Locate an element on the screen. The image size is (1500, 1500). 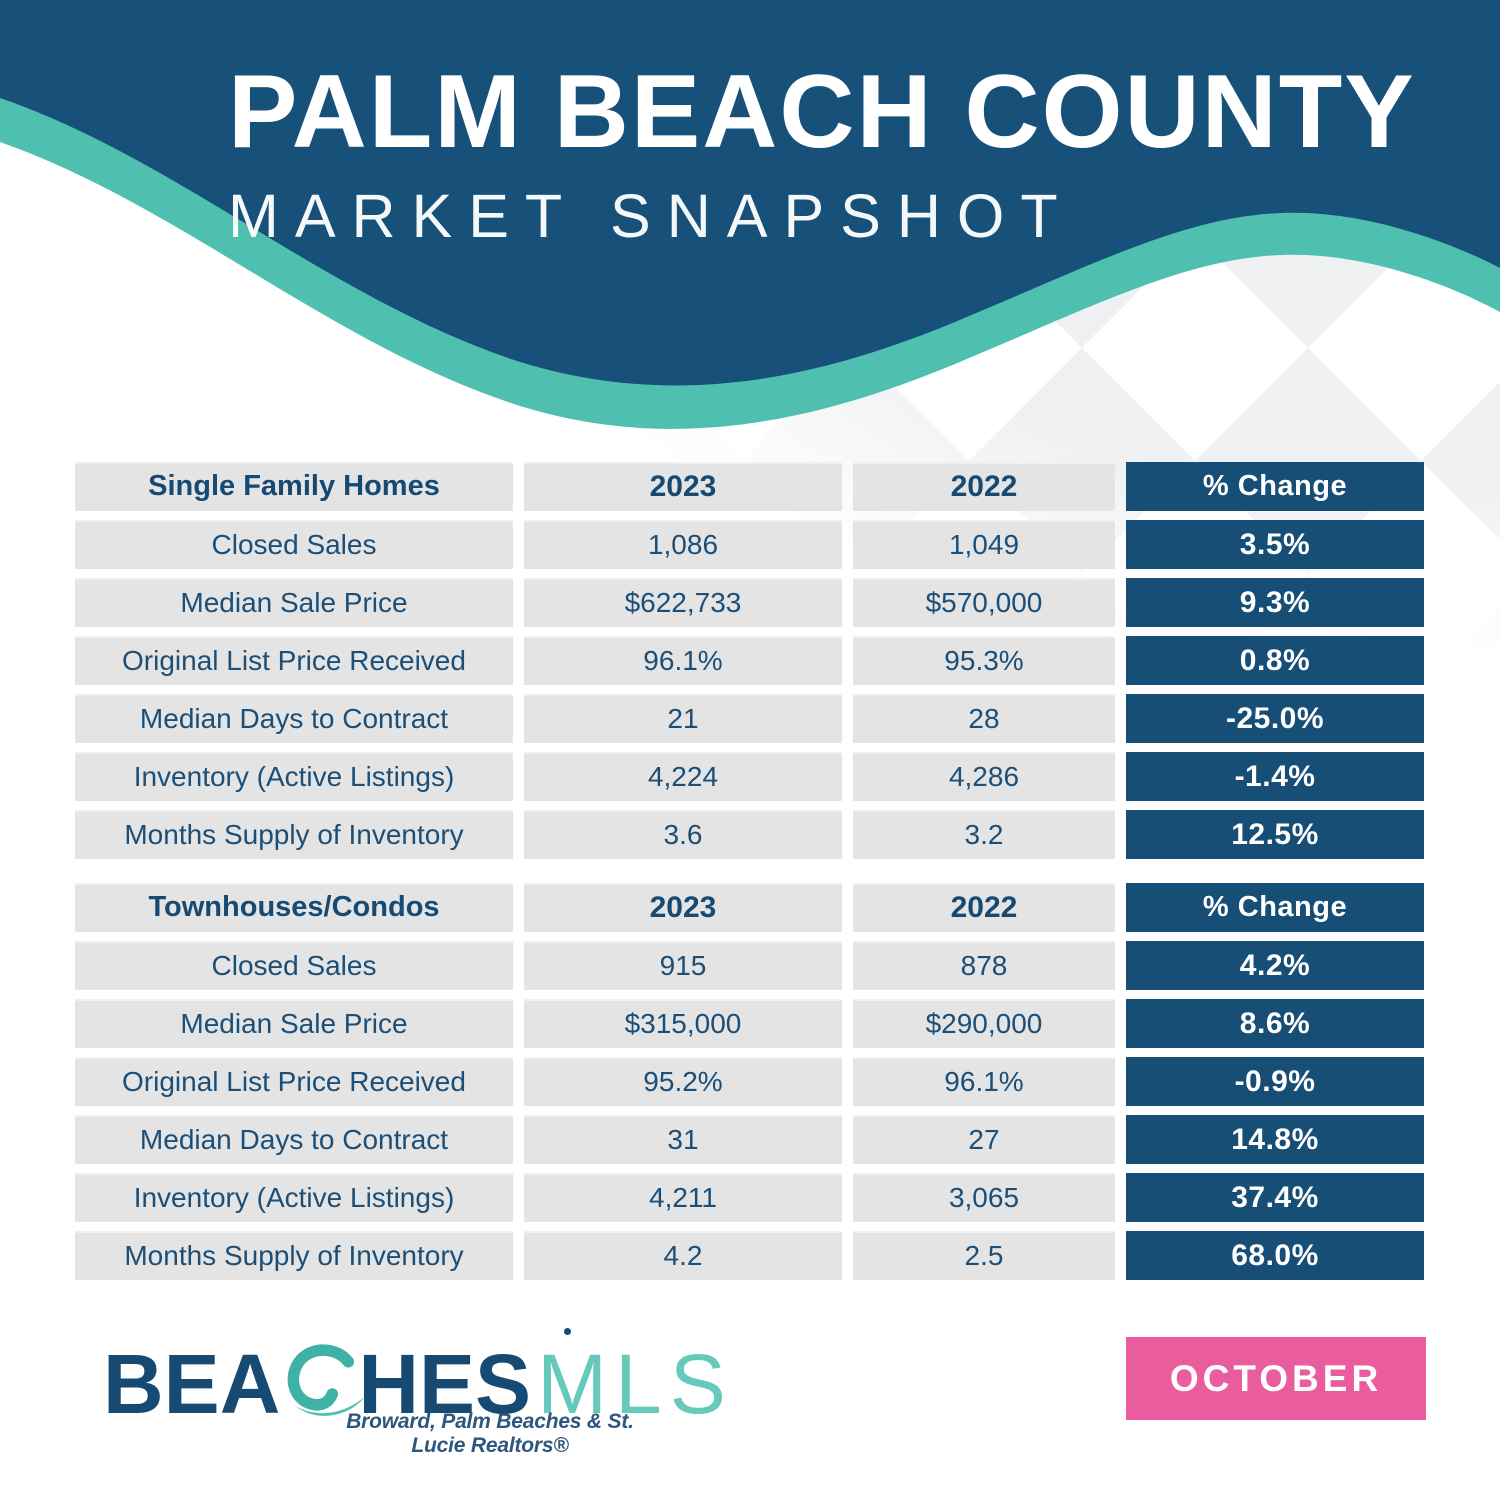
page-subtitle: MARKET SNAPSHOT is located at coordinates (651, 216).